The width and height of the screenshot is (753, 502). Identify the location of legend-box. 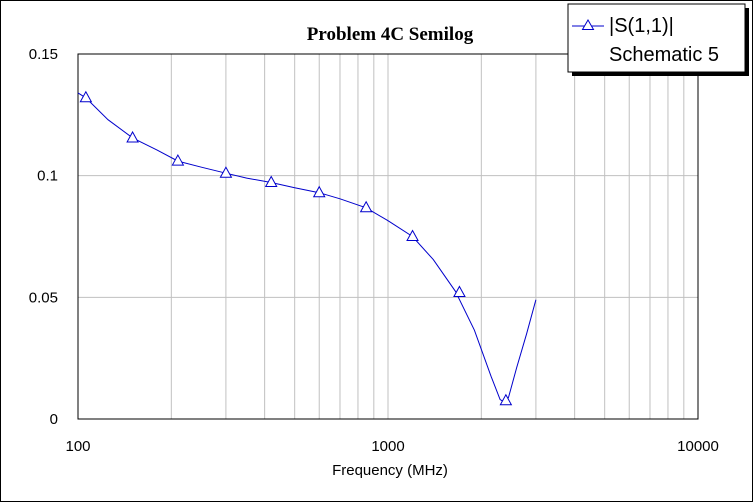
(656, 38).